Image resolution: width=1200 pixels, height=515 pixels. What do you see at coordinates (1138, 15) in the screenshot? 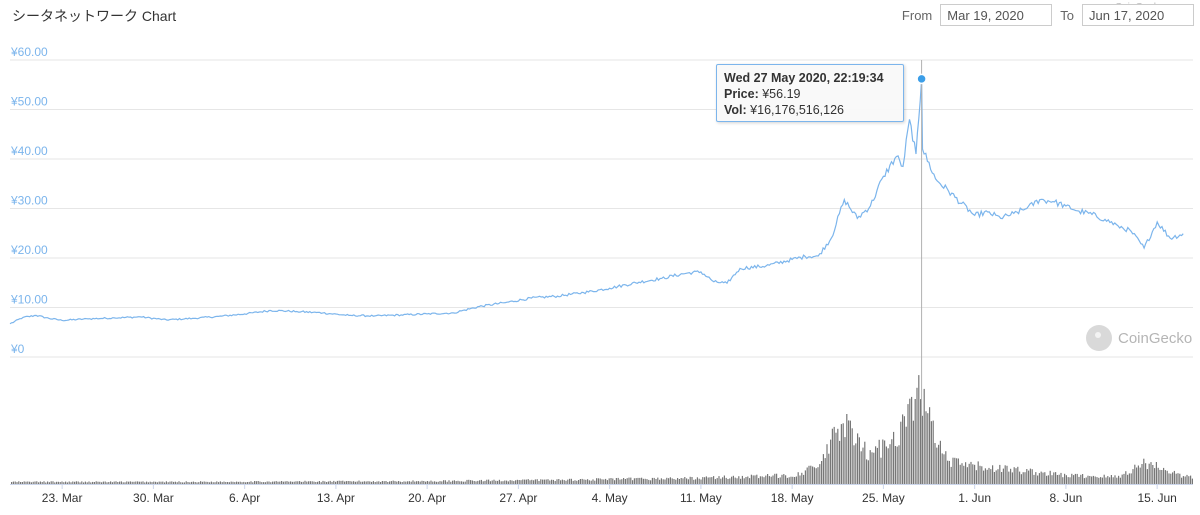
I see `to-date-input` at bounding box center [1138, 15].